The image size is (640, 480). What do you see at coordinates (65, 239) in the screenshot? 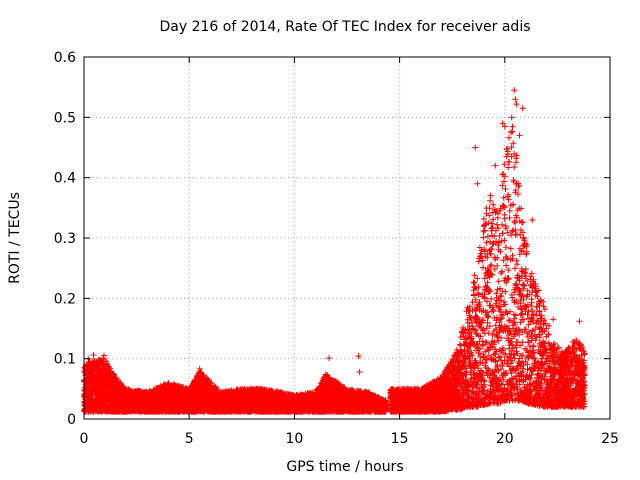
I see `y-tick-label: 0.3` at bounding box center [65, 239].